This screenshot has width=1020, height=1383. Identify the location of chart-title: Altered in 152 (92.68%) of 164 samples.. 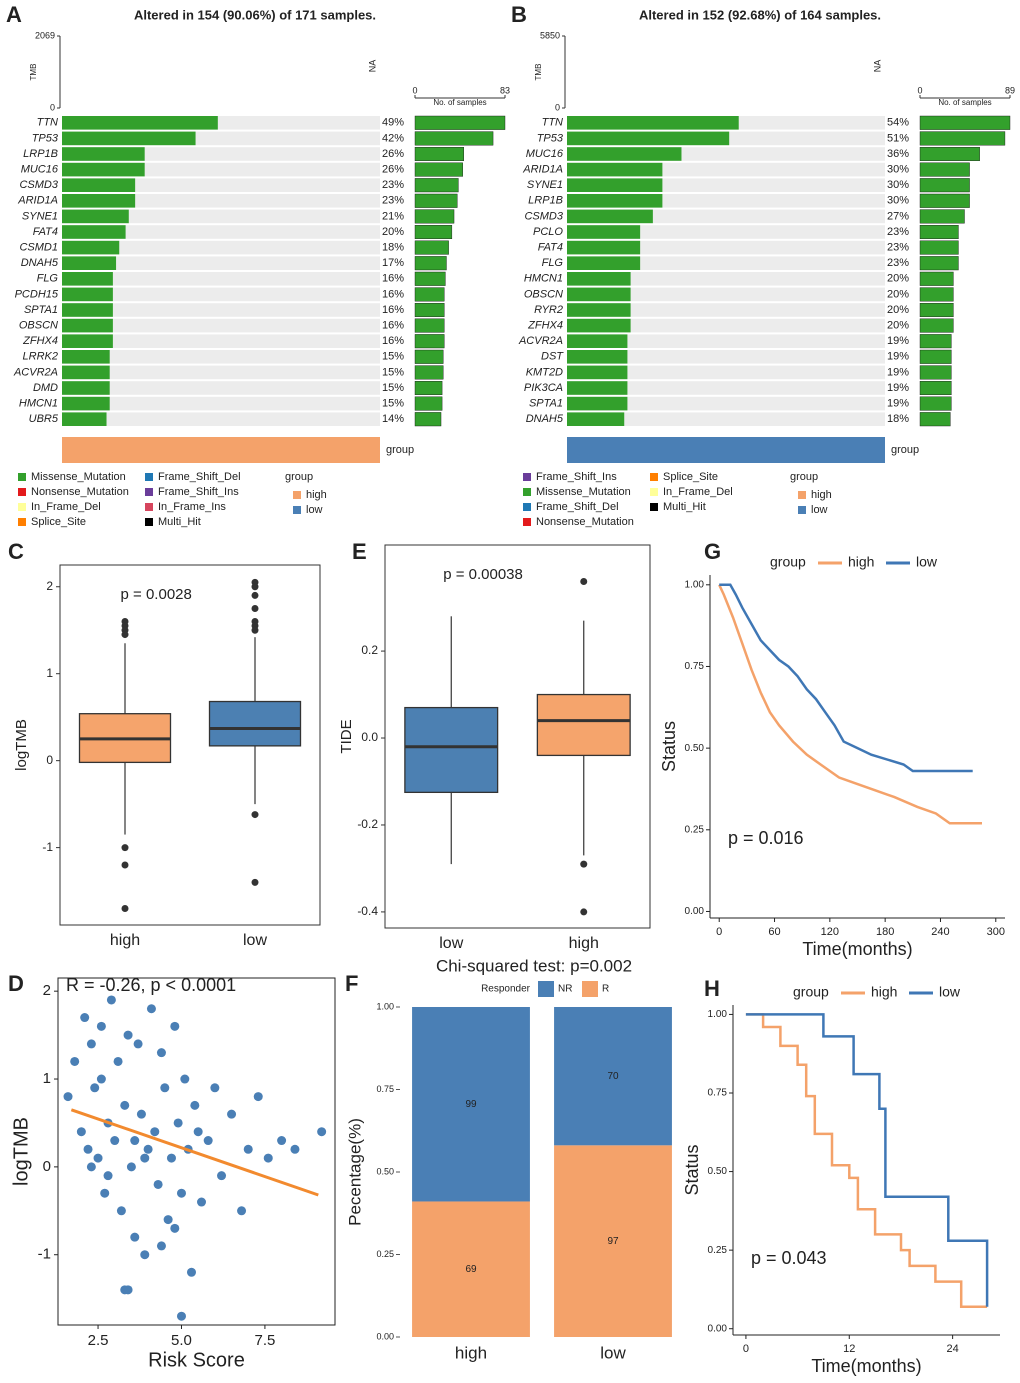
(760, 14).